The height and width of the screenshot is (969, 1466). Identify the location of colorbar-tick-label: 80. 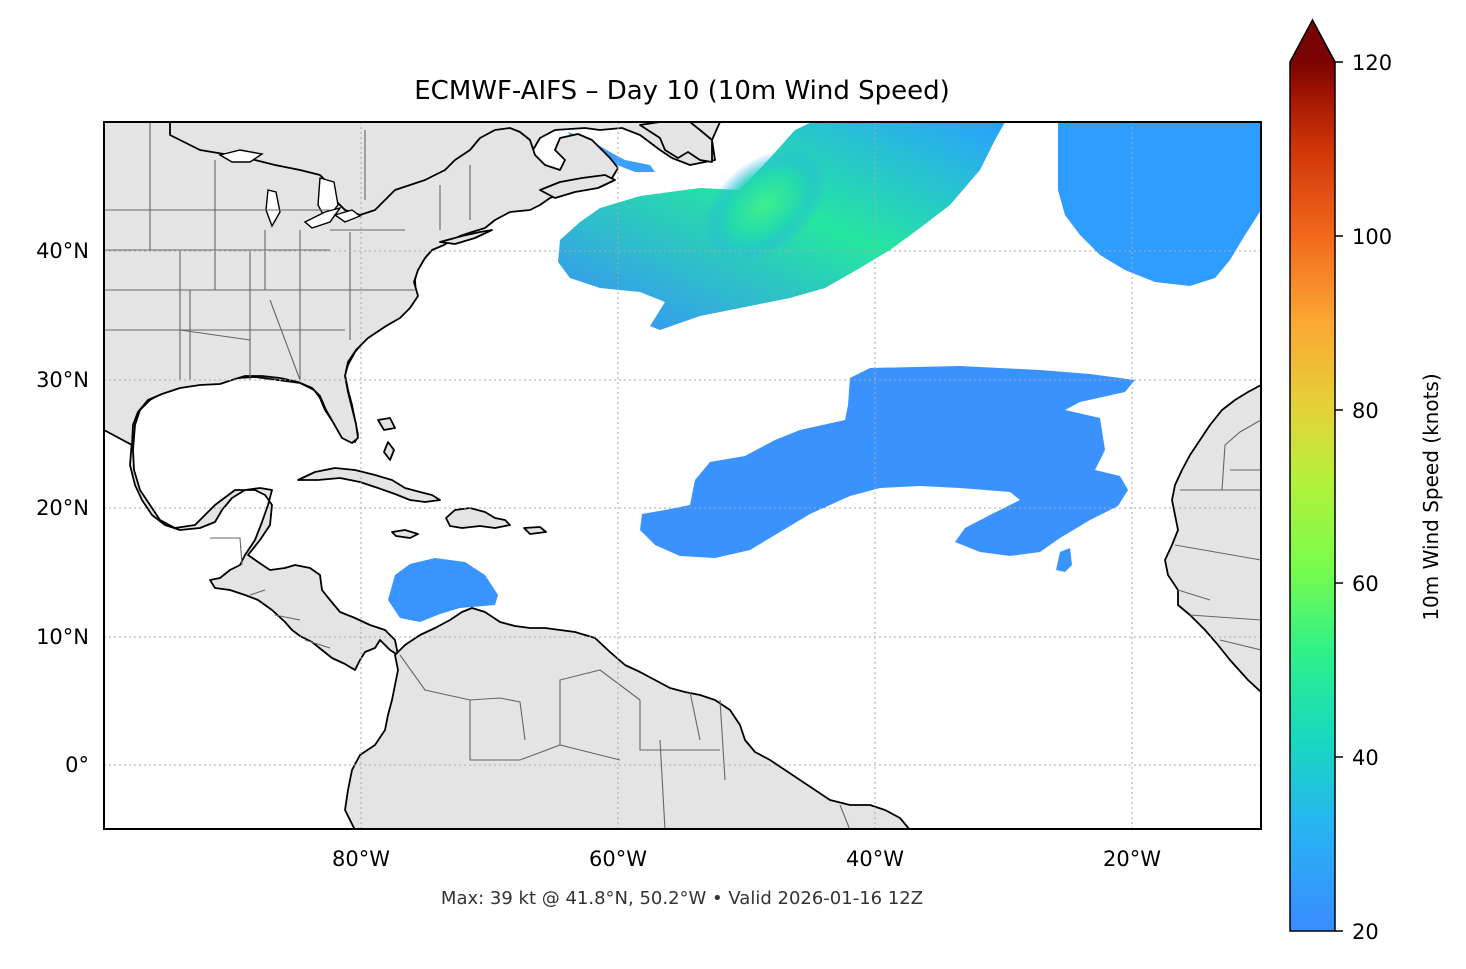
(1365, 411).